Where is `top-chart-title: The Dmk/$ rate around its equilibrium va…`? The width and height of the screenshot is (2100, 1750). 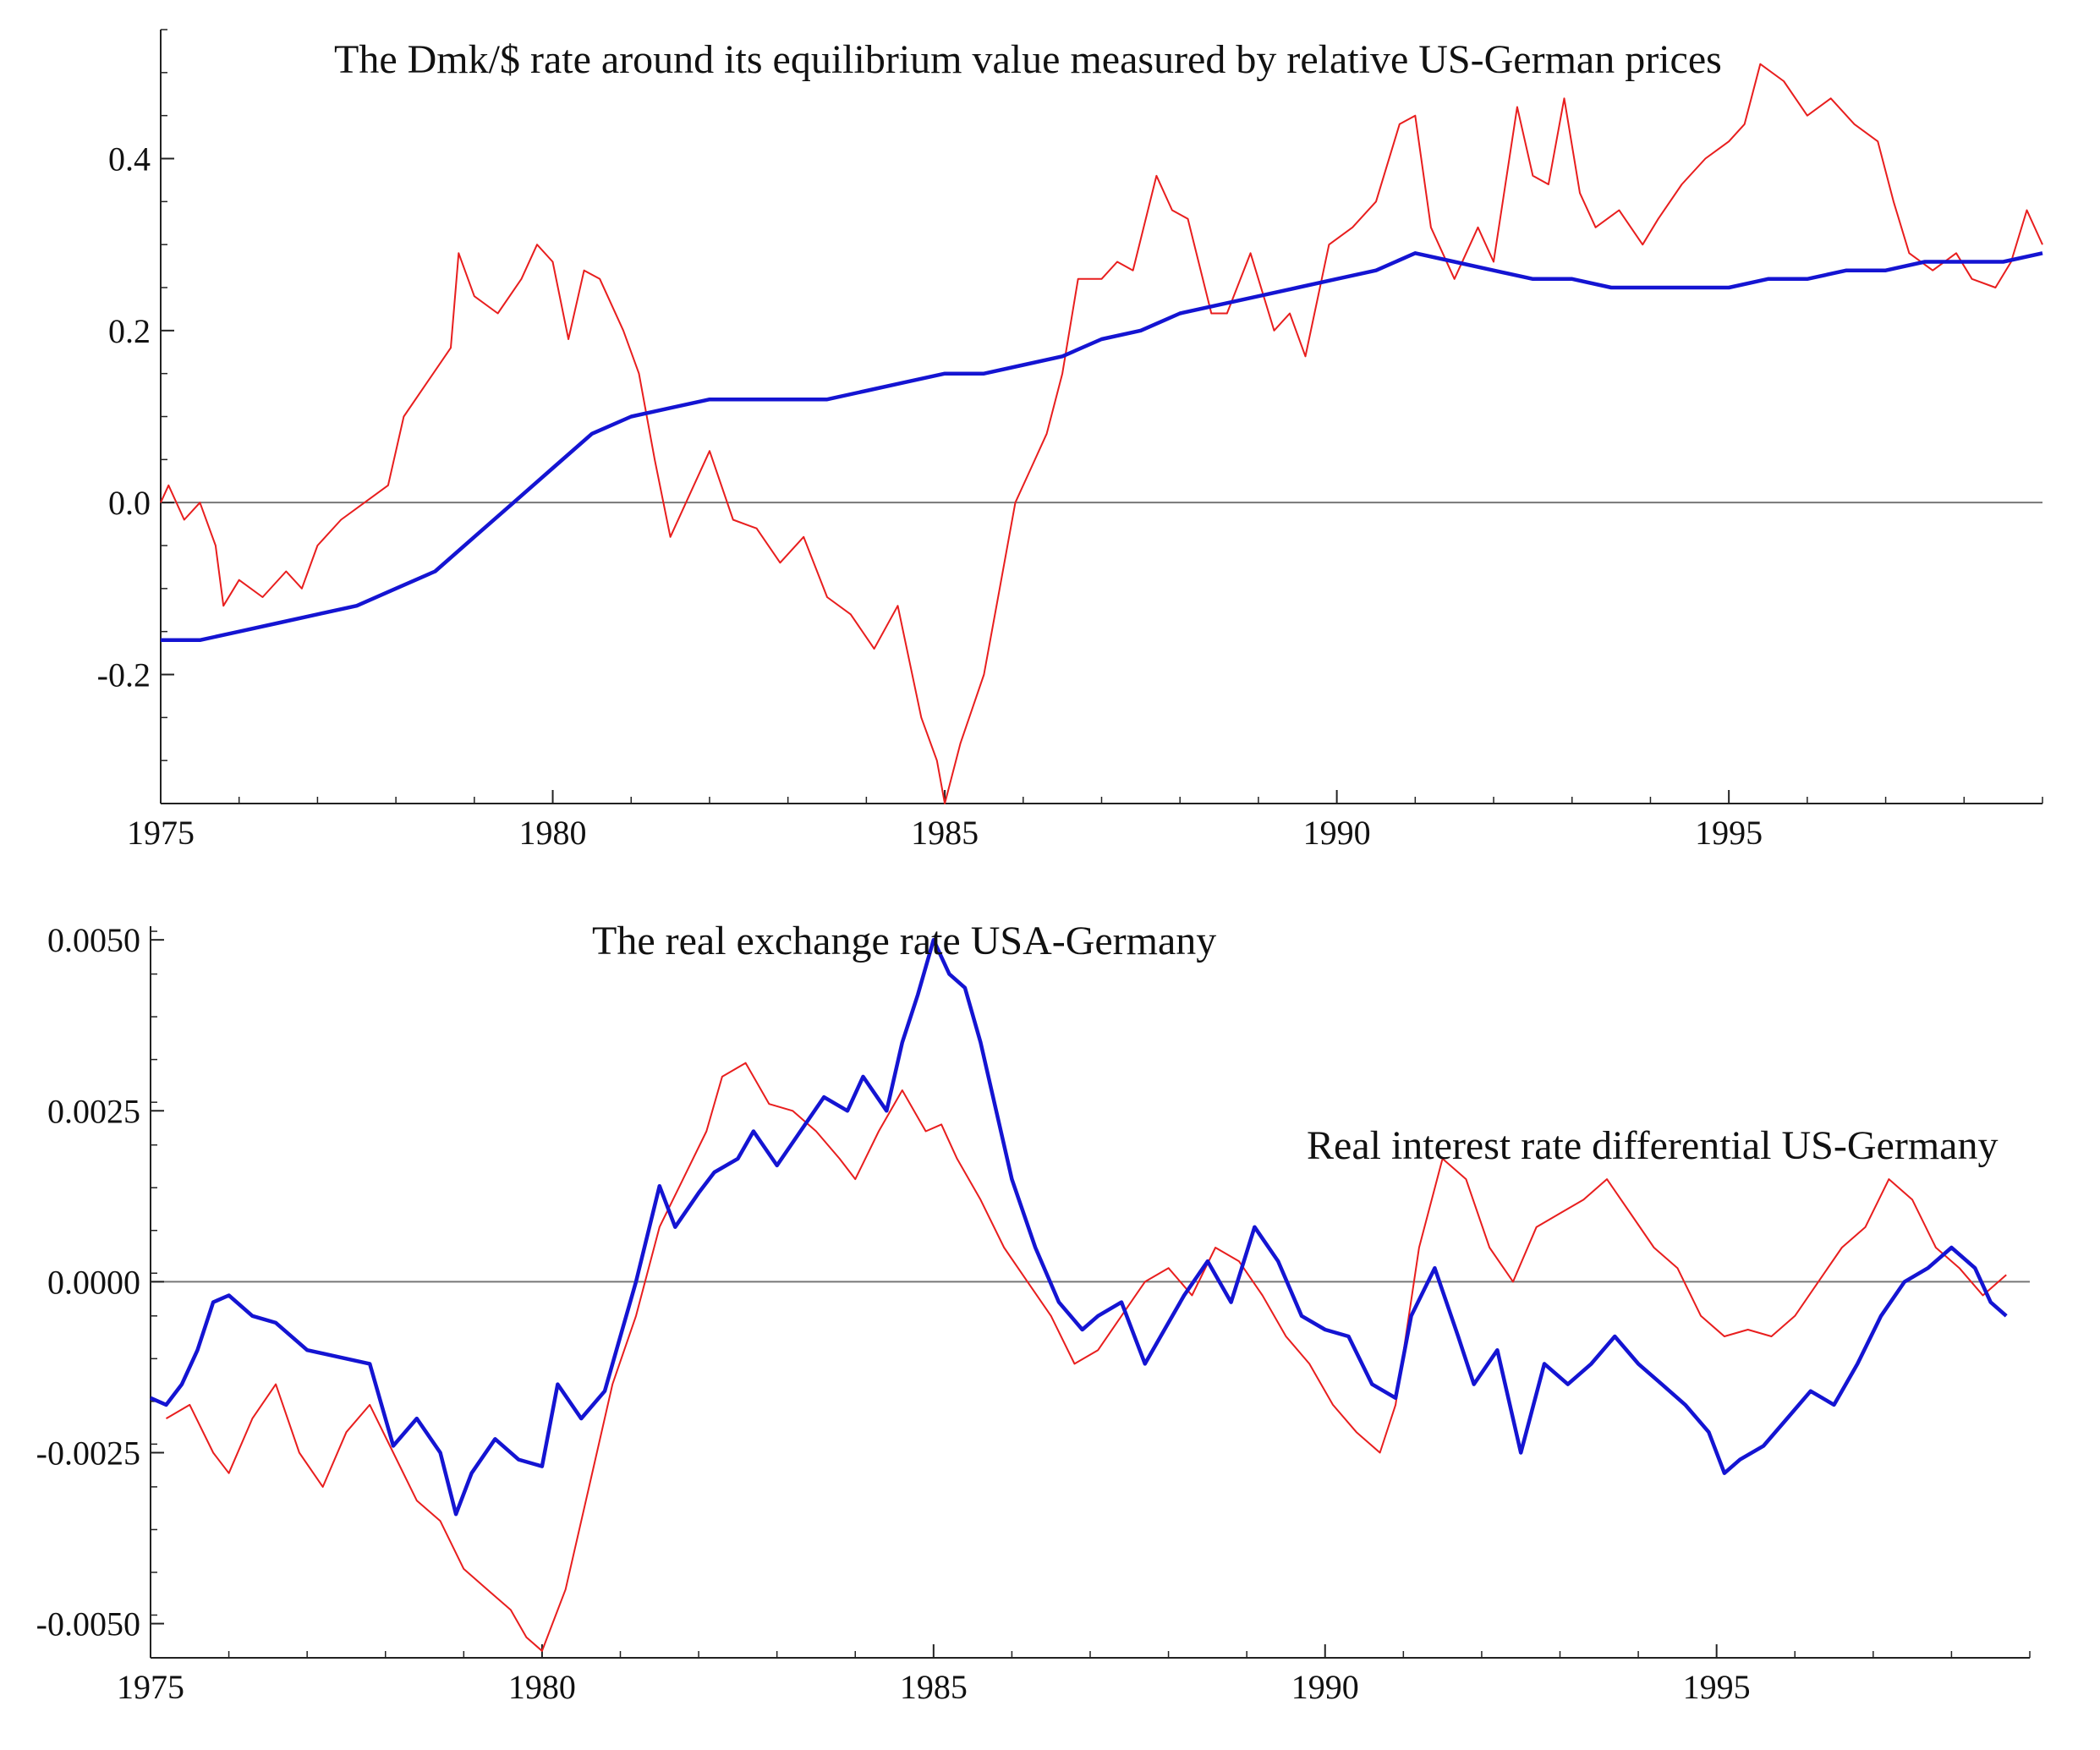 top-chart-title: The Dmk/$ rate around its equilibrium va… is located at coordinates (1028, 60).